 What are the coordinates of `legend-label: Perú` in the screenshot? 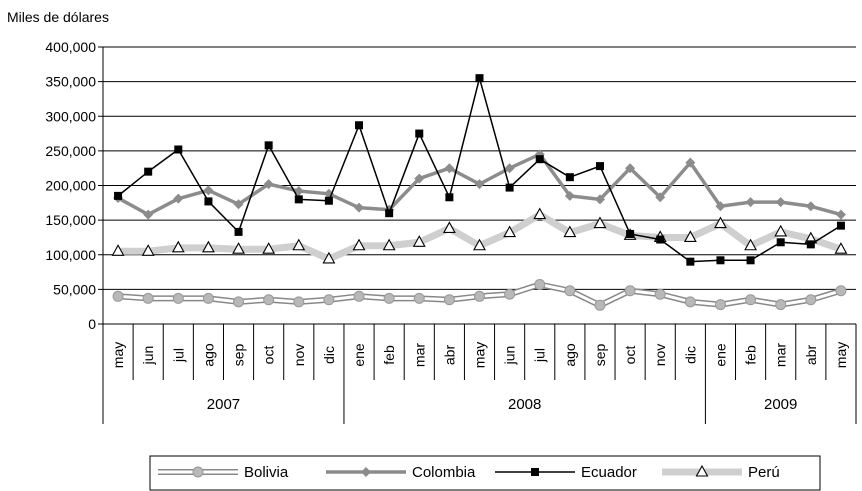 It's located at (764, 472).